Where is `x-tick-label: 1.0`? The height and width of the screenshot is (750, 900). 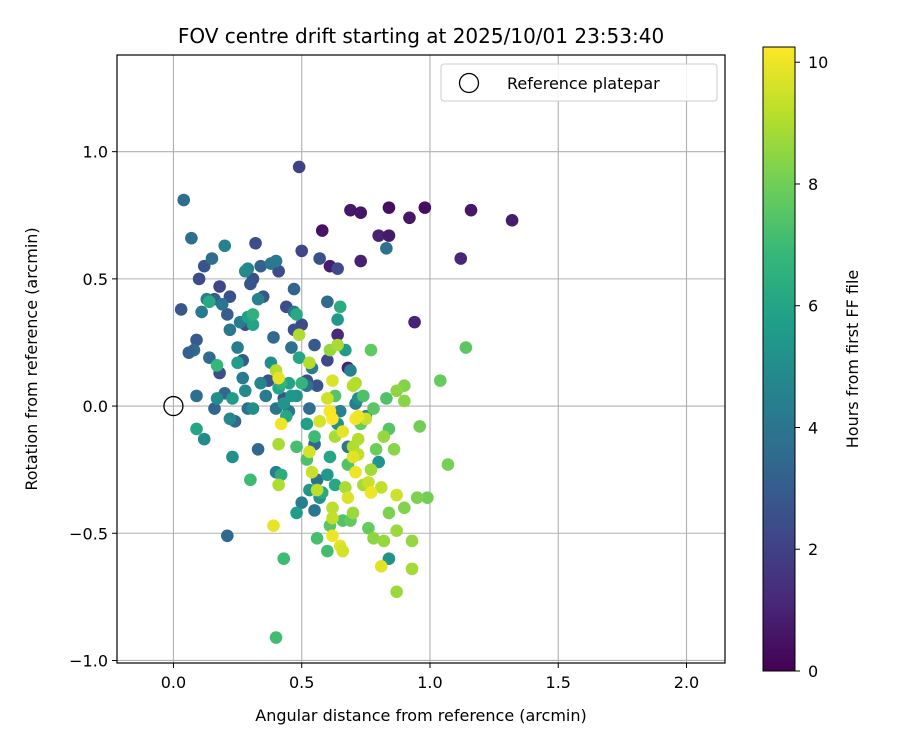
x-tick-label: 1.0 is located at coordinates (429, 682).